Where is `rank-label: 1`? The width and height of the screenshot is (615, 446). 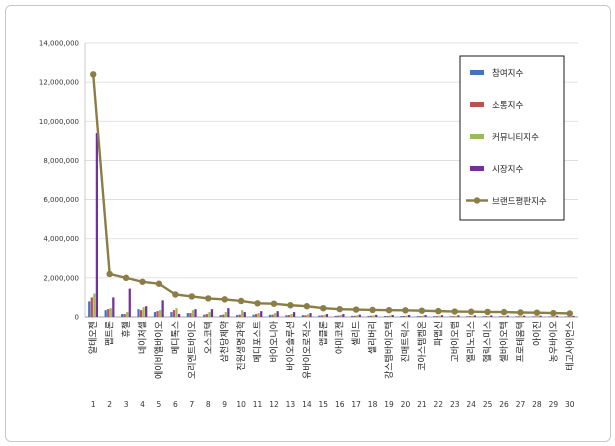
rank-label: 1 is located at coordinates (93, 404).